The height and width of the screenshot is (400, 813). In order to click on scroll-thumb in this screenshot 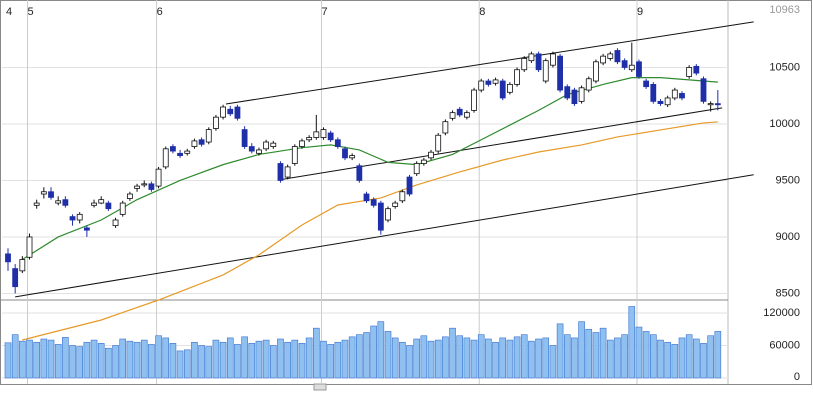, I will do `click(320, 387)`.